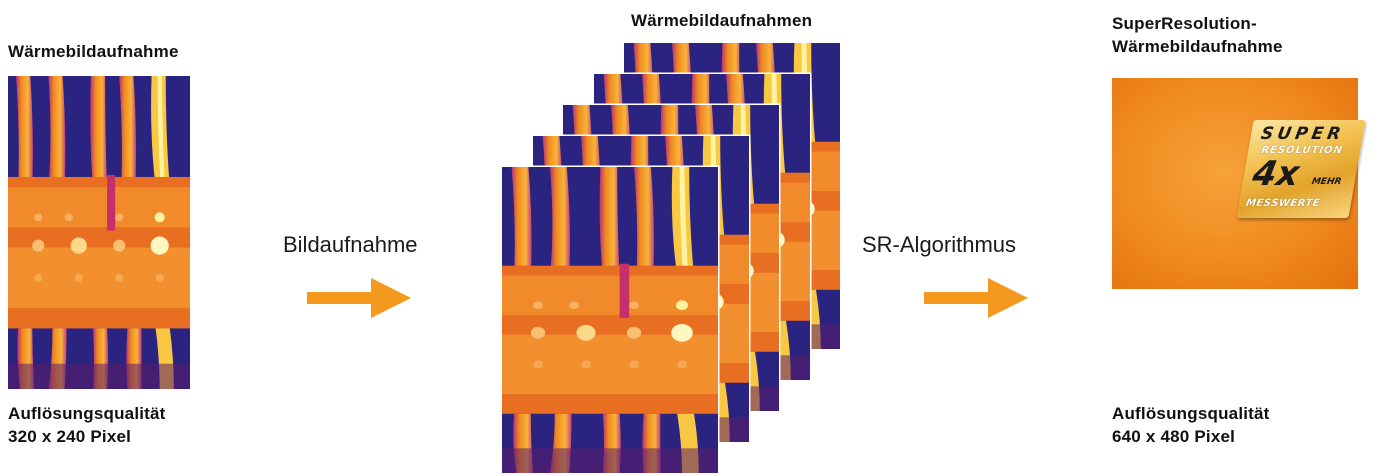  Describe the element at coordinates (350, 244) in the screenshot. I see `step1-label: Bildaufnahme` at that location.